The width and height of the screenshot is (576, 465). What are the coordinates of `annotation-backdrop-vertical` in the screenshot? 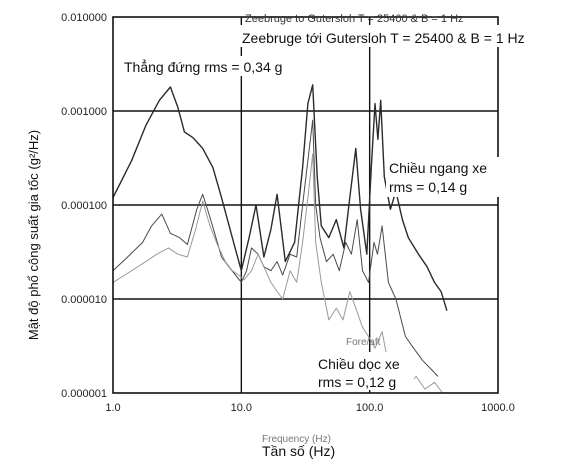 It's located at (218, 66).